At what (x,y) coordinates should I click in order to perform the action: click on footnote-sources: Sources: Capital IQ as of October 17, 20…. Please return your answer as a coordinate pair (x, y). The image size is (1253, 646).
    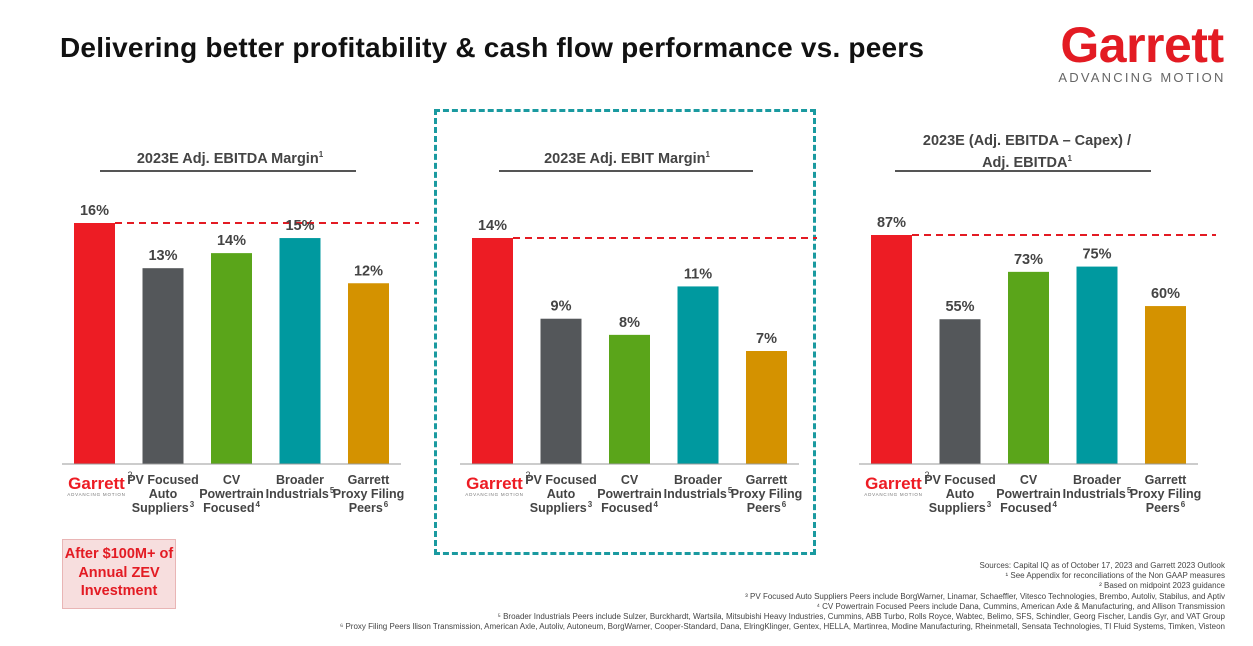
    Looking at the image, I should click on (1102, 565).